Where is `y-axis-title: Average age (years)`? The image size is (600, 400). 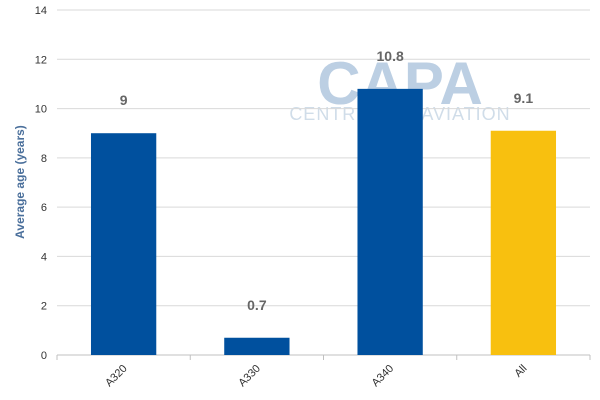 y-axis-title: Average age (years) is located at coordinates (20, 182).